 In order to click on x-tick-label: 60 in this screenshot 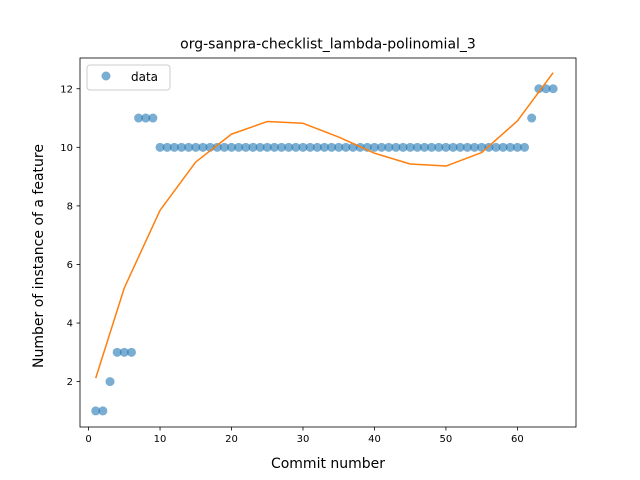, I will do `click(517, 439)`.